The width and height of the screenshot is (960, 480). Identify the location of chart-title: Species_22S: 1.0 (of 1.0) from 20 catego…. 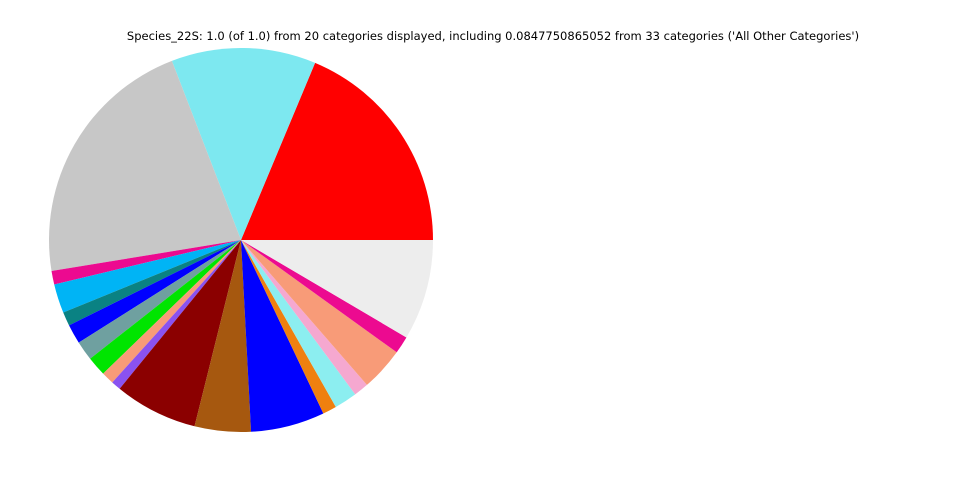
(493, 36).